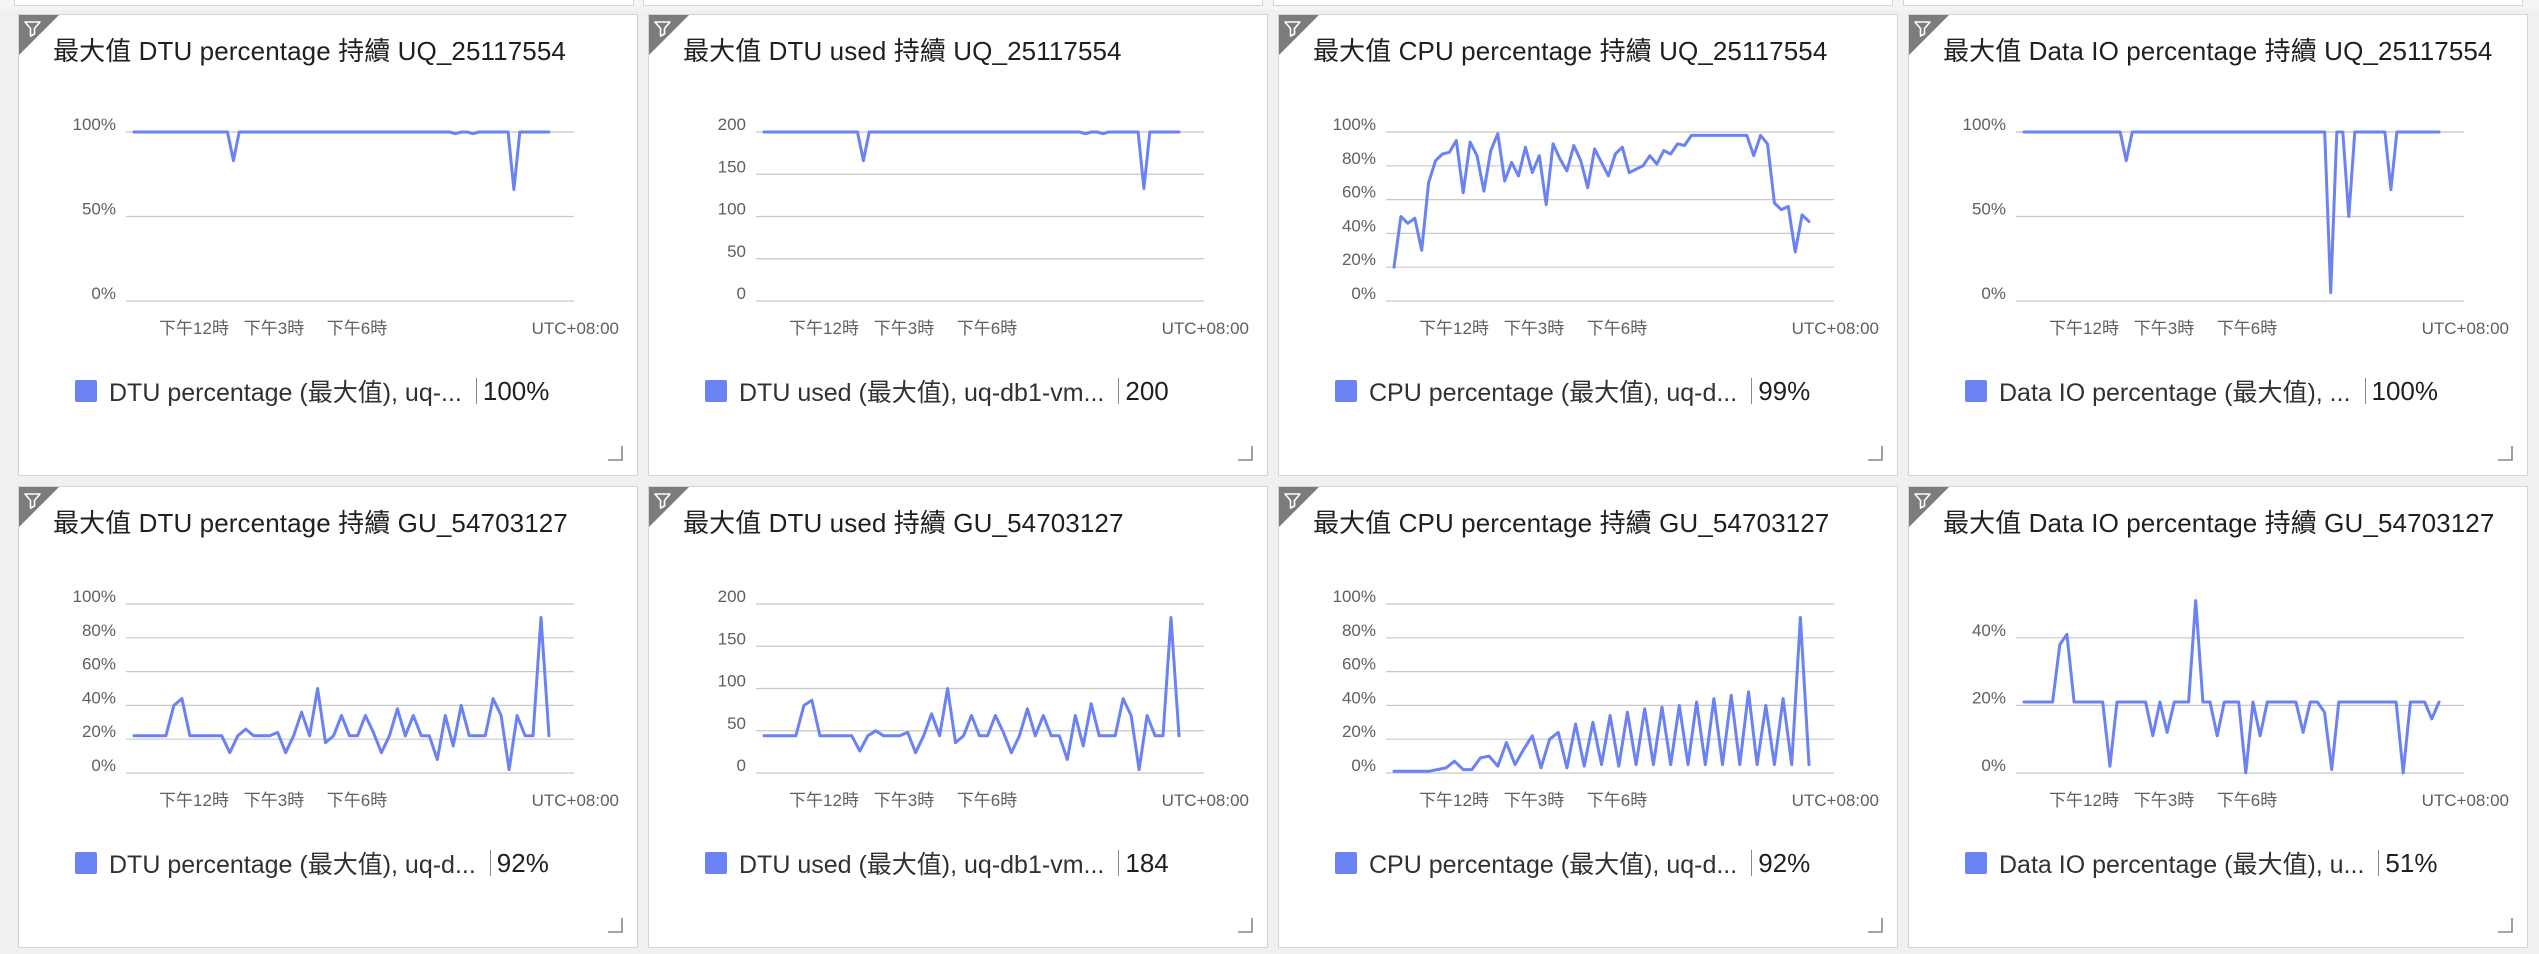 The width and height of the screenshot is (2539, 954). Describe the element at coordinates (312, 863) in the screenshot. I see `chart-legend: DTU percentage (最大值), uq-d... 92%` at that location.